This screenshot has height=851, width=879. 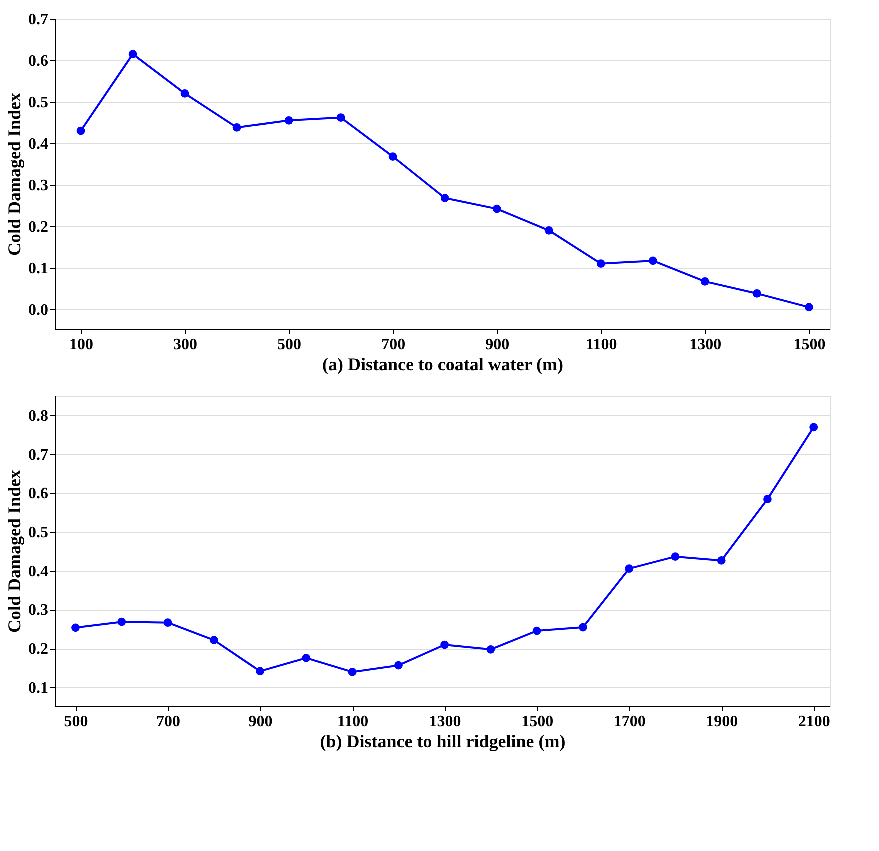 I want to click on x-tick-label: 2100, so click(x=814, y=722).